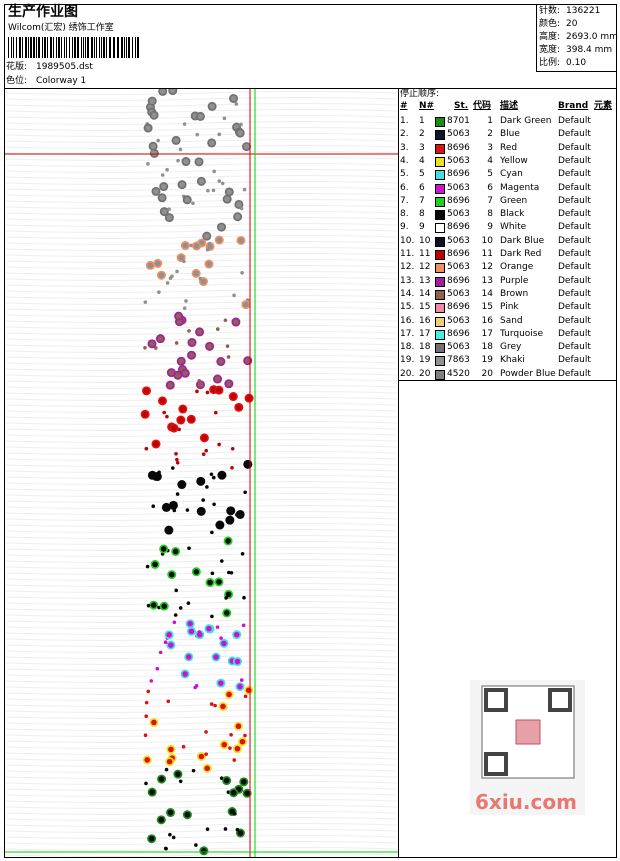 The width and height of the screenshot is (620, 861). I want to click on cell: 6., so click(404, 187).